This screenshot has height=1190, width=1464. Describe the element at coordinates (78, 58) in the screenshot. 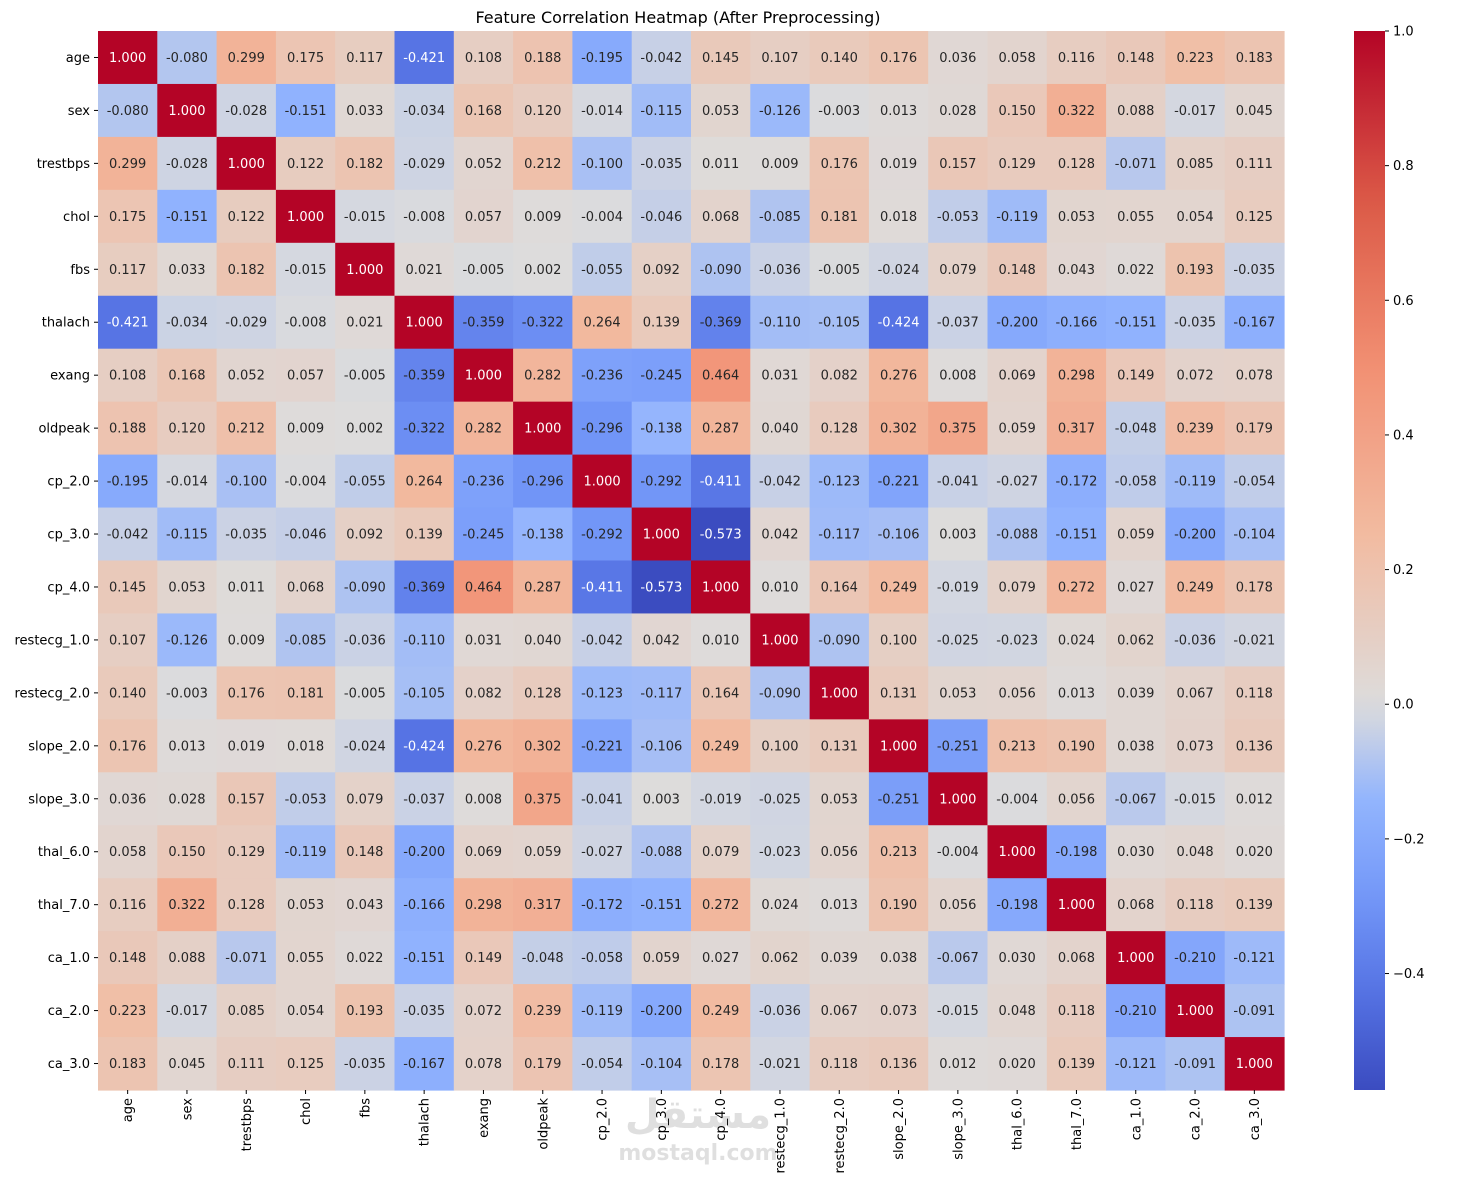

I see `y-tick-label: age` at that location.